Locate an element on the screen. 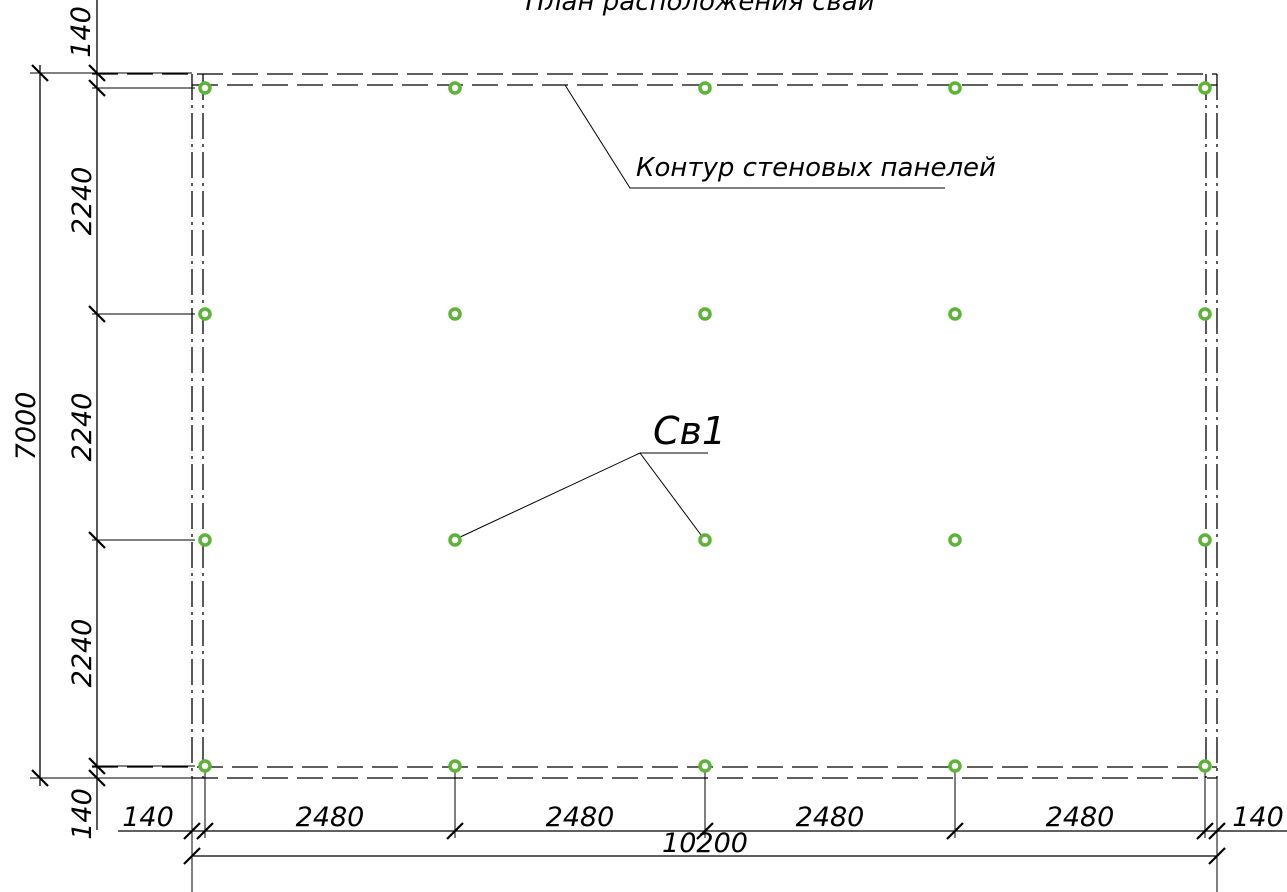 The width and height of the screenshot is (1287, 892). dim-bottom-span-4: 2480 is located at coordinates (1080, 817).